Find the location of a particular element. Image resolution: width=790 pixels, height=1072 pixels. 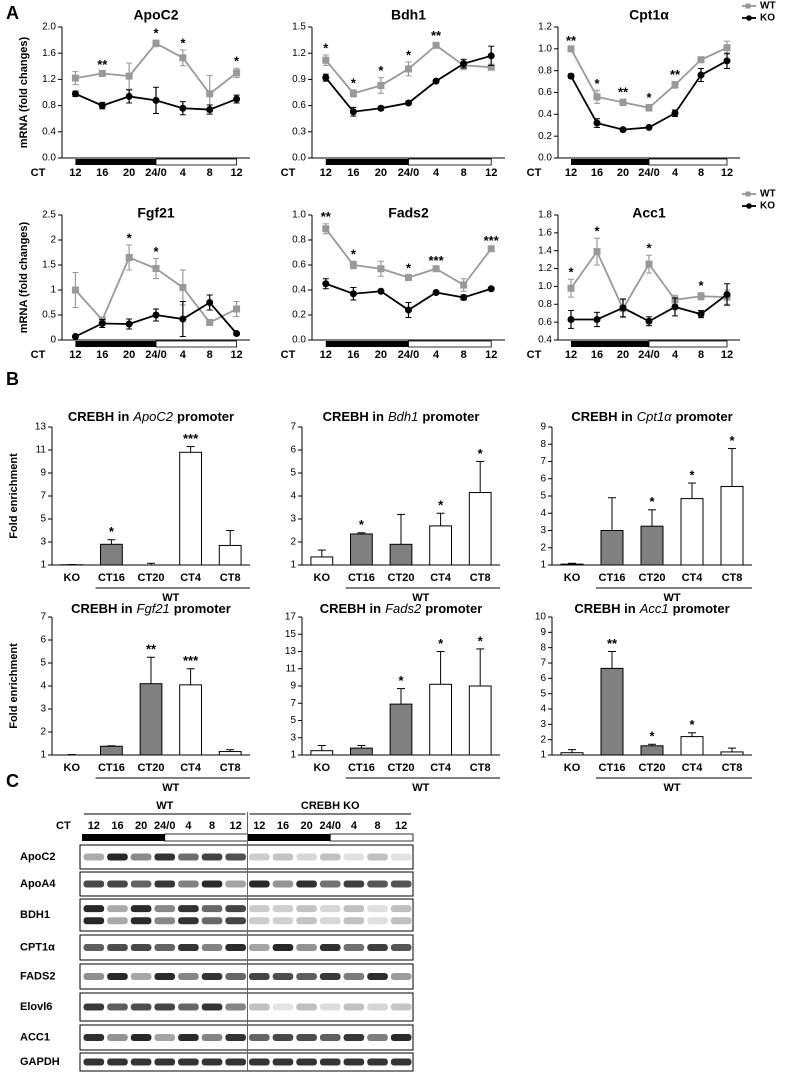

y-tick-label: 15 is located at coordinates (291, 634).